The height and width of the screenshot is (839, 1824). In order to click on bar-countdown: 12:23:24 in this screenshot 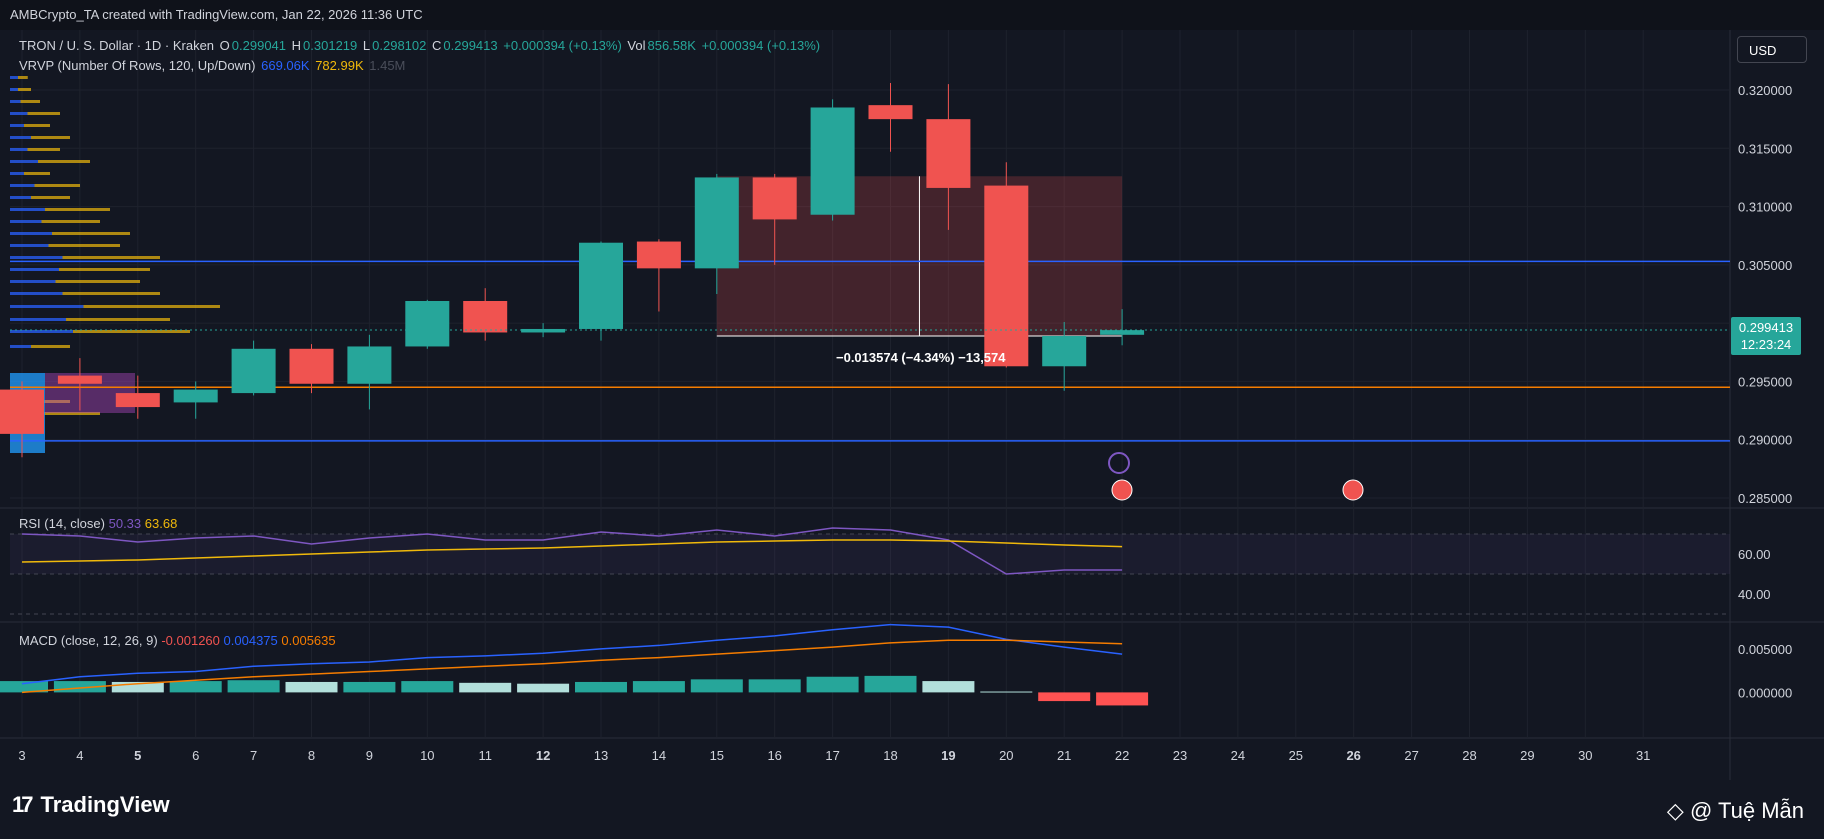, I will do `click(1766, 344)`.